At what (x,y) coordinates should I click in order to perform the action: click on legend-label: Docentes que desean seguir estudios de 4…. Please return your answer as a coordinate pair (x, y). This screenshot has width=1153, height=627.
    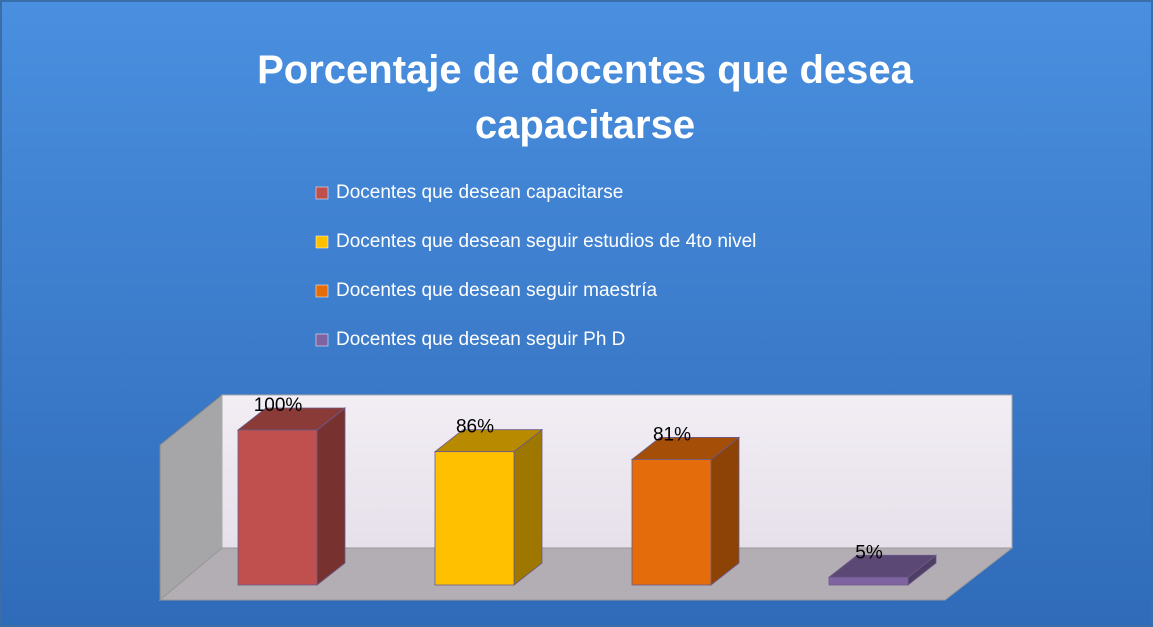
    Looking at the image, I should click on (546, 241).